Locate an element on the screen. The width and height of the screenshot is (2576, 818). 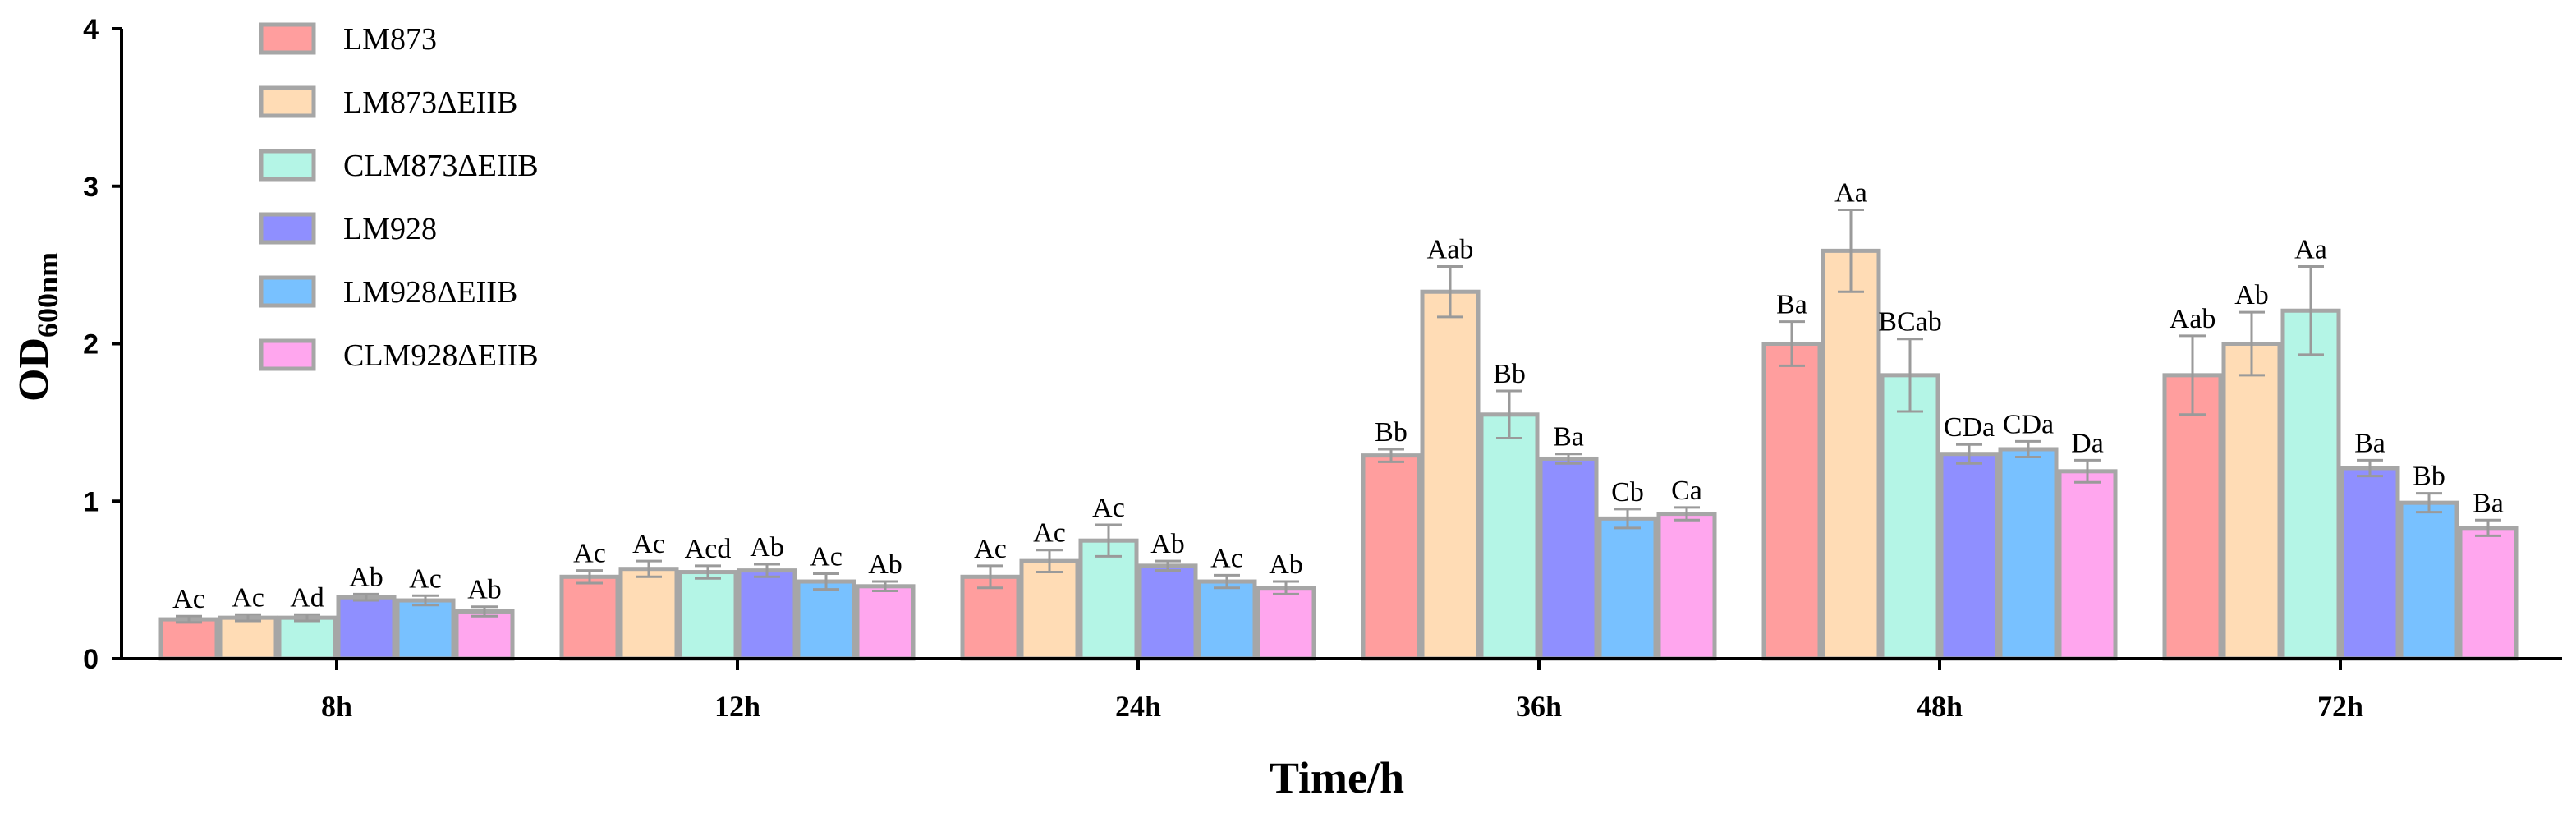
y-axis-title-main: OD is located at coordinates (34, 370).